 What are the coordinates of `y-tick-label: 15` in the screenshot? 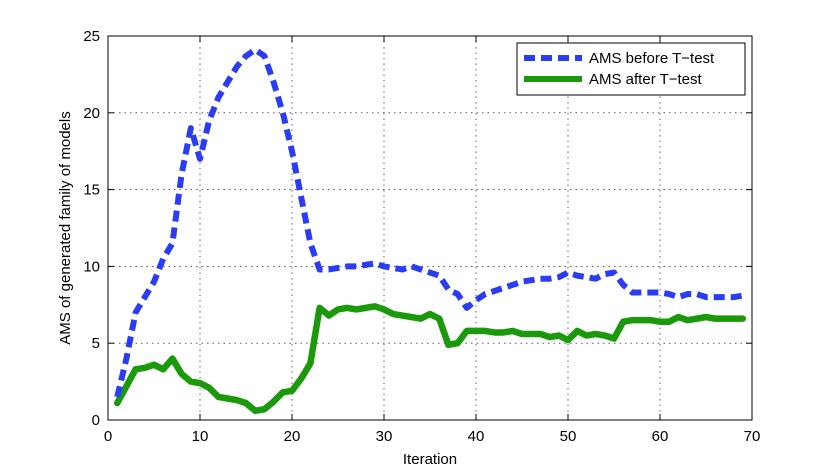 It's located at (91, 190).